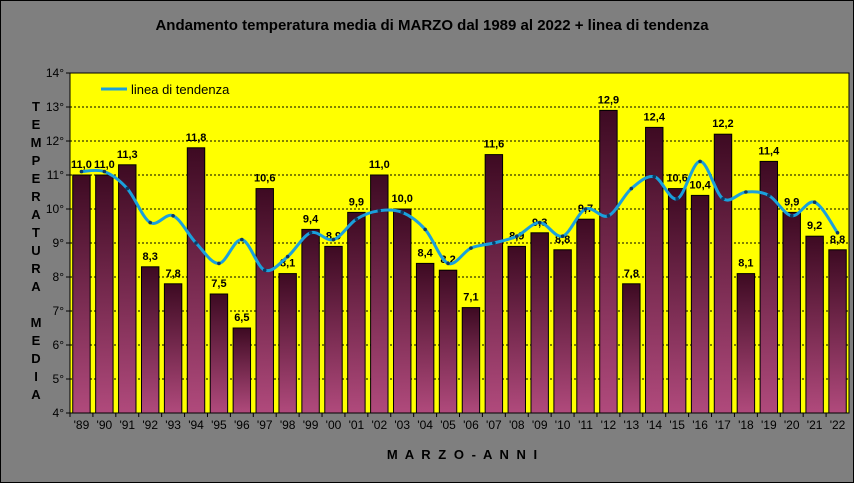 Image resolution: width=854 pixels, height=483 pixels. I want to click on x-tick-label: '93, so click(173, 425).